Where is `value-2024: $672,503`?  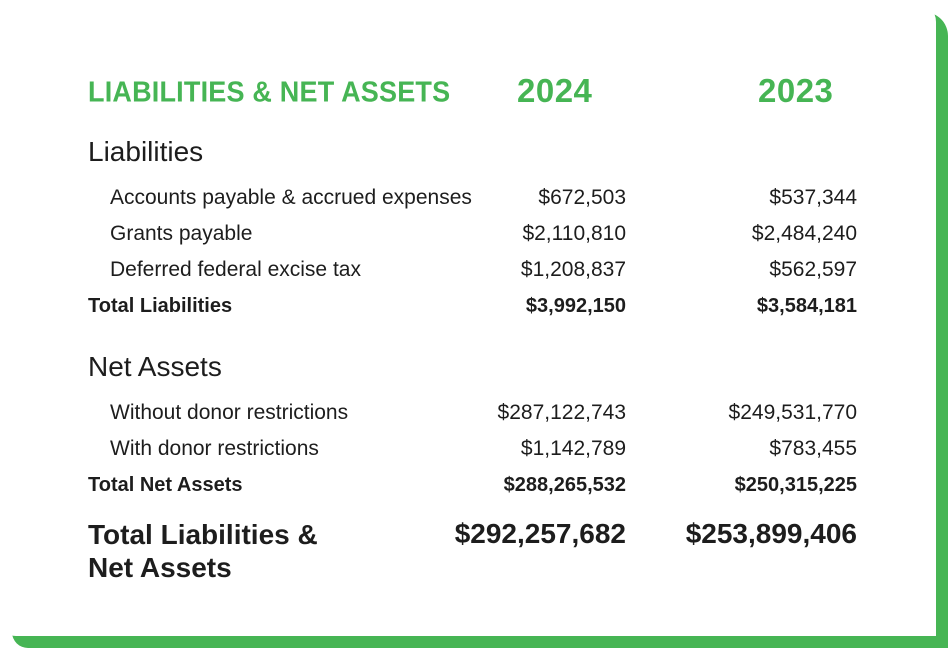
value-2024: $672,503 is located at coordinates (582, 197).